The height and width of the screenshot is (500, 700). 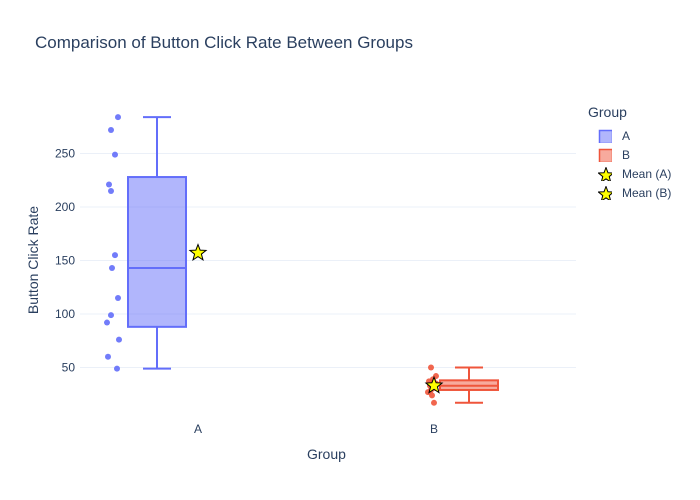 I want to click on y-tick-label: 100, so click(x=65, y=314).